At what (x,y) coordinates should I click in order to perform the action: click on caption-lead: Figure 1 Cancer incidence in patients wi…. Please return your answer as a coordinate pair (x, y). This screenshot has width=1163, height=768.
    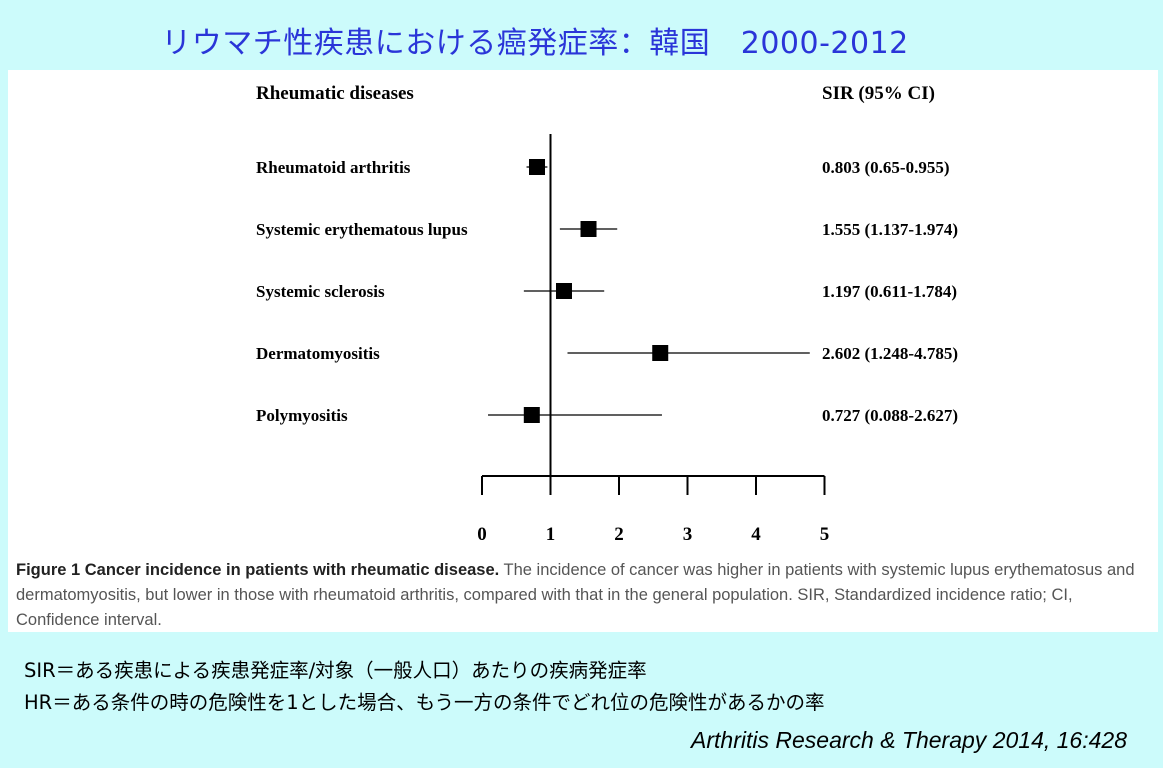
    Looking at the image, I should click on (258, 570).